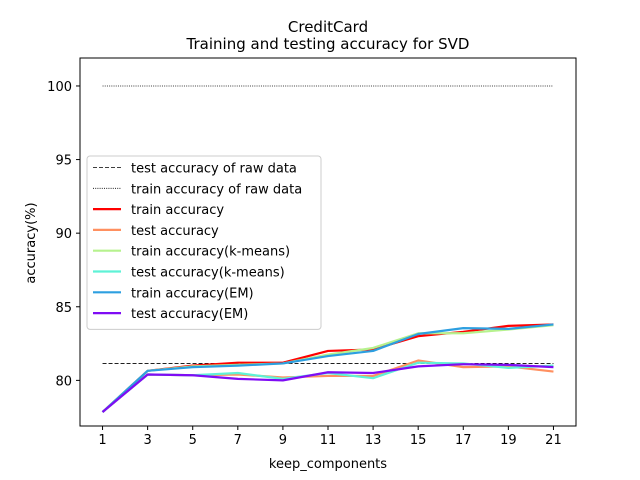 This screenshot has width=640, height=480. What do you see at coordinates (216, 189) in the screenshot?
I see `legend-label: train accuracy of raw data` at bounding box center [216, 189].